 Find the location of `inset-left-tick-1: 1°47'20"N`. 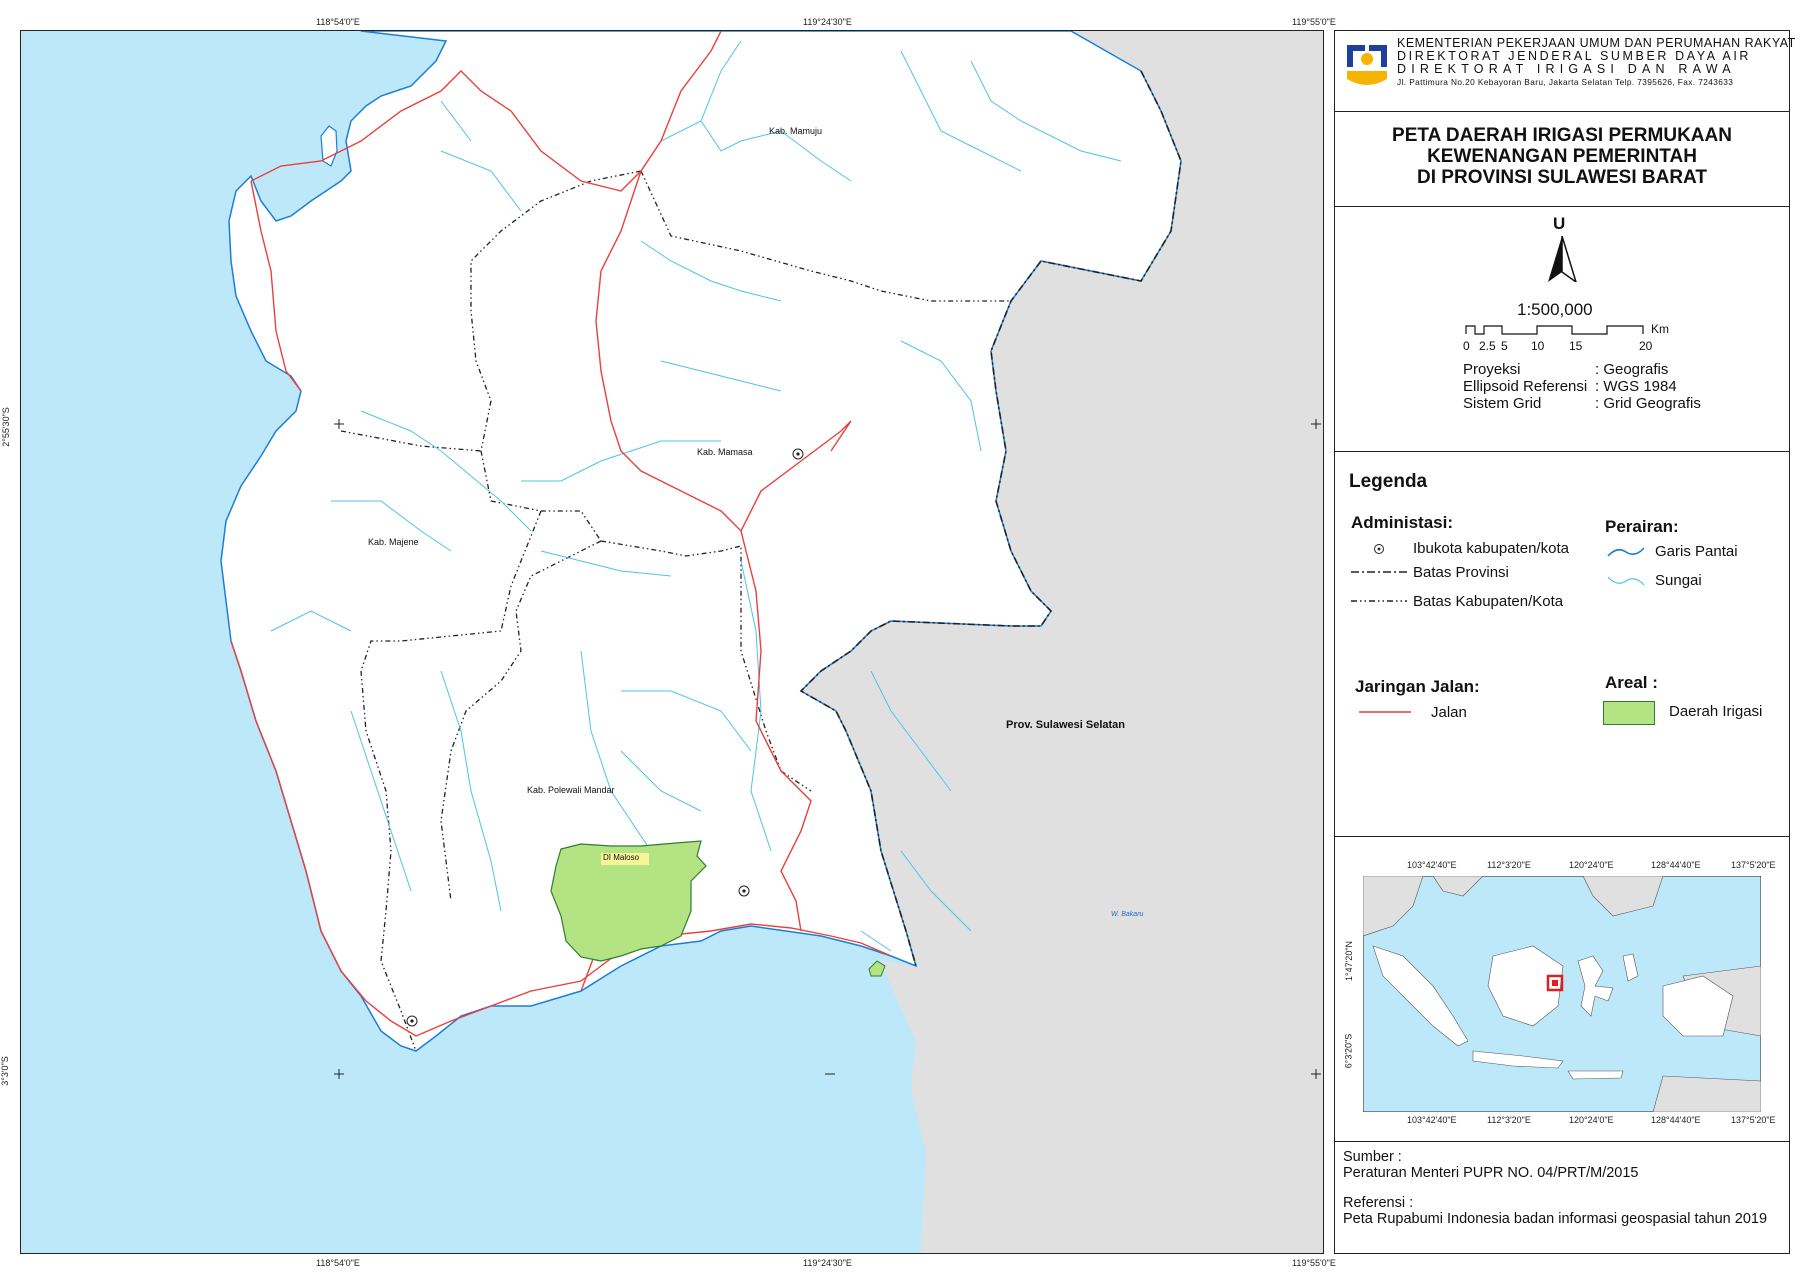

inset-left-tick-1: 1°47'20"N is located at coordinates (1349, 961).